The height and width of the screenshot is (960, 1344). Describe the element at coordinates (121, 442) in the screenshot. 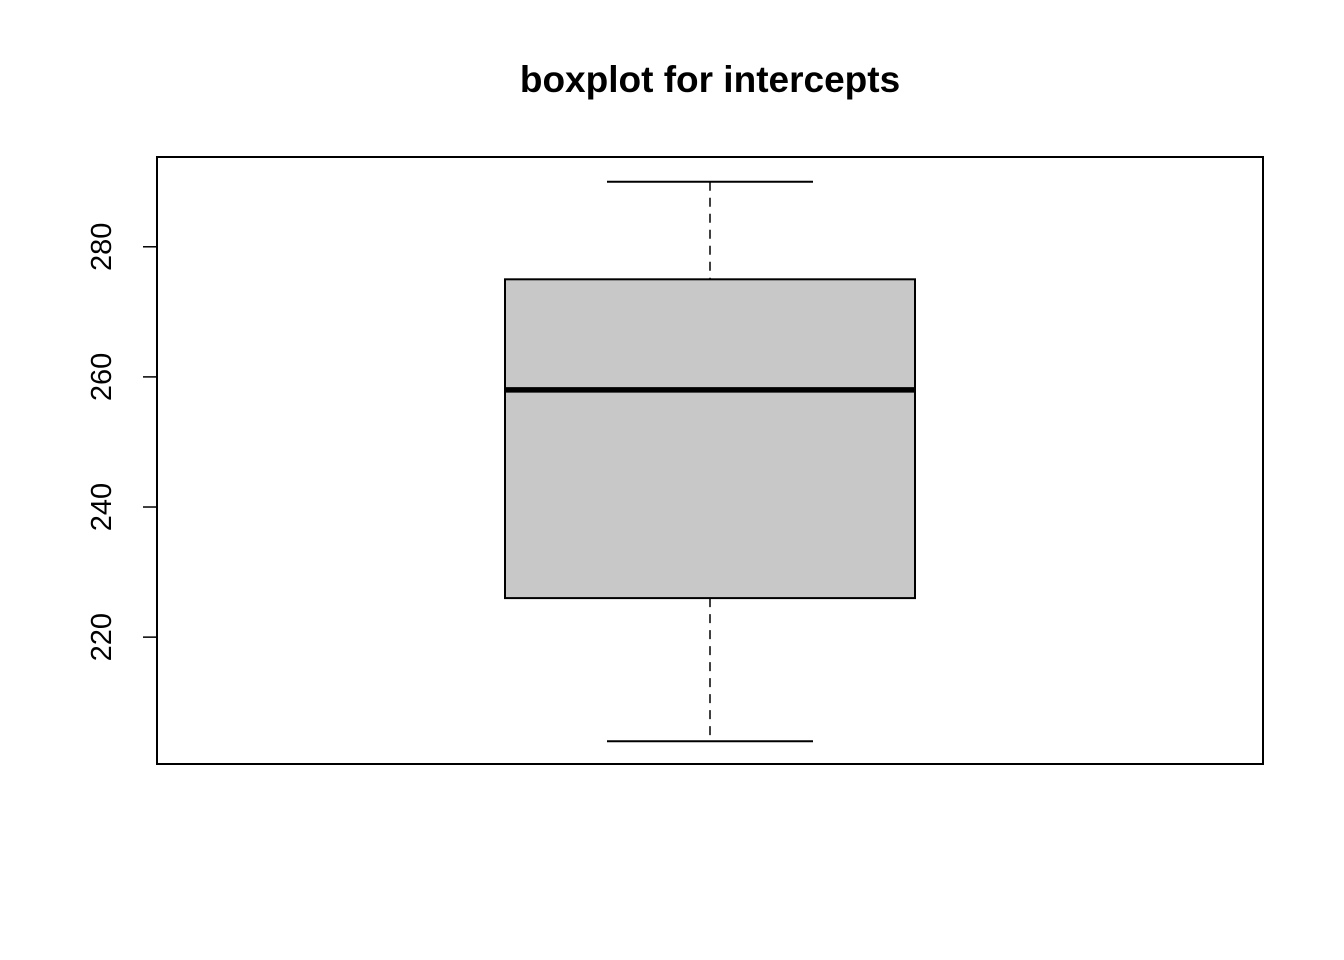

I see `y-axis: 220 240 260 280` at that location.